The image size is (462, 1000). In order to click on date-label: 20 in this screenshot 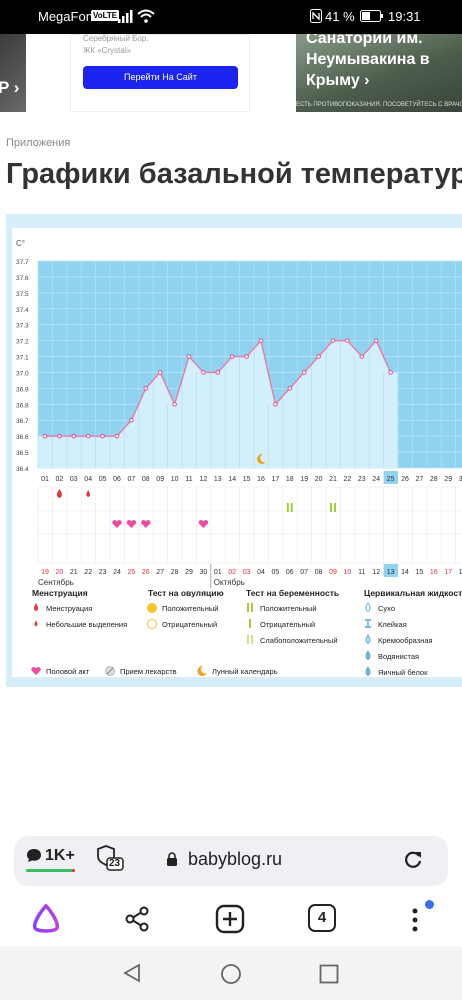, I will do `click(60, 572)`.